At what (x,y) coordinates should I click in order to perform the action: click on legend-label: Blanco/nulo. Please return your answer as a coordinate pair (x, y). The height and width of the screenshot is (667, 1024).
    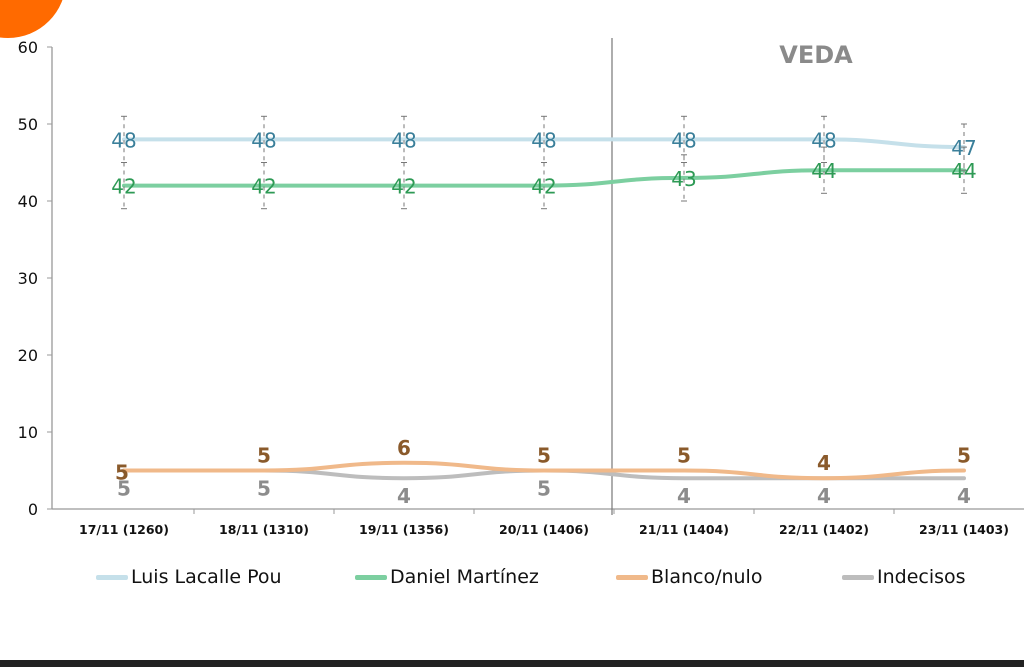
    Looking at the image, I should click on (707, 577).